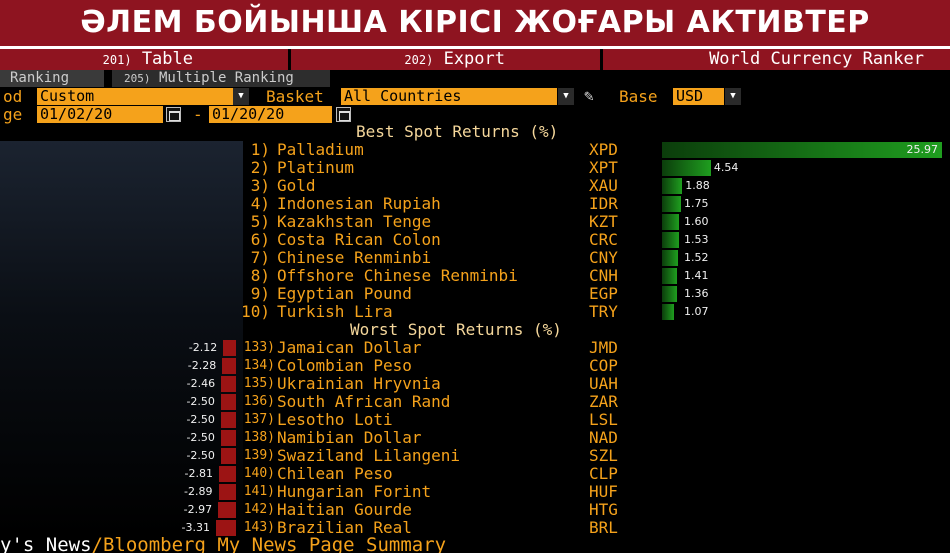  Describe the element at coordinates (40, 78) in the screenshot. I see `tab-ranking-label: Ranking` at that location.